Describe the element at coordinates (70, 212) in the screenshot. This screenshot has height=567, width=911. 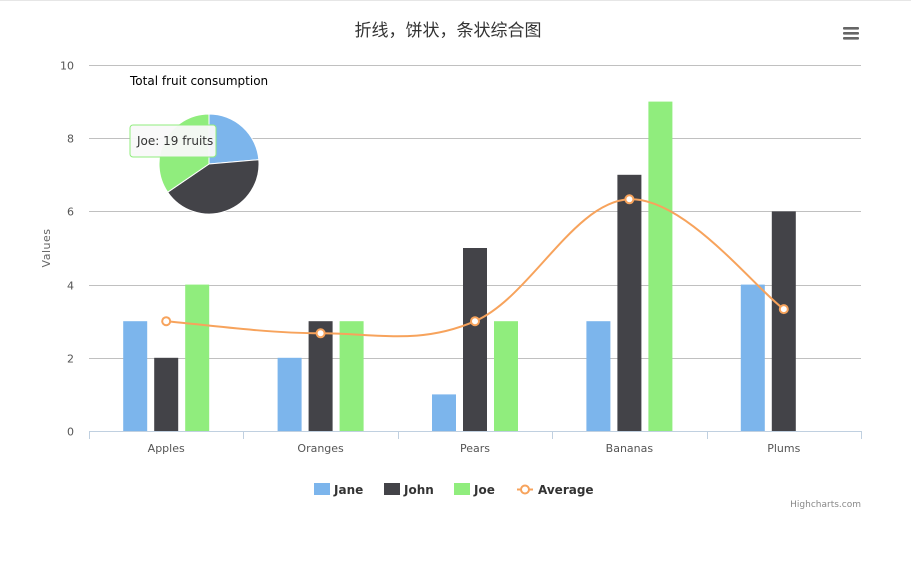
I see `y-tick-label: 6` at that location.